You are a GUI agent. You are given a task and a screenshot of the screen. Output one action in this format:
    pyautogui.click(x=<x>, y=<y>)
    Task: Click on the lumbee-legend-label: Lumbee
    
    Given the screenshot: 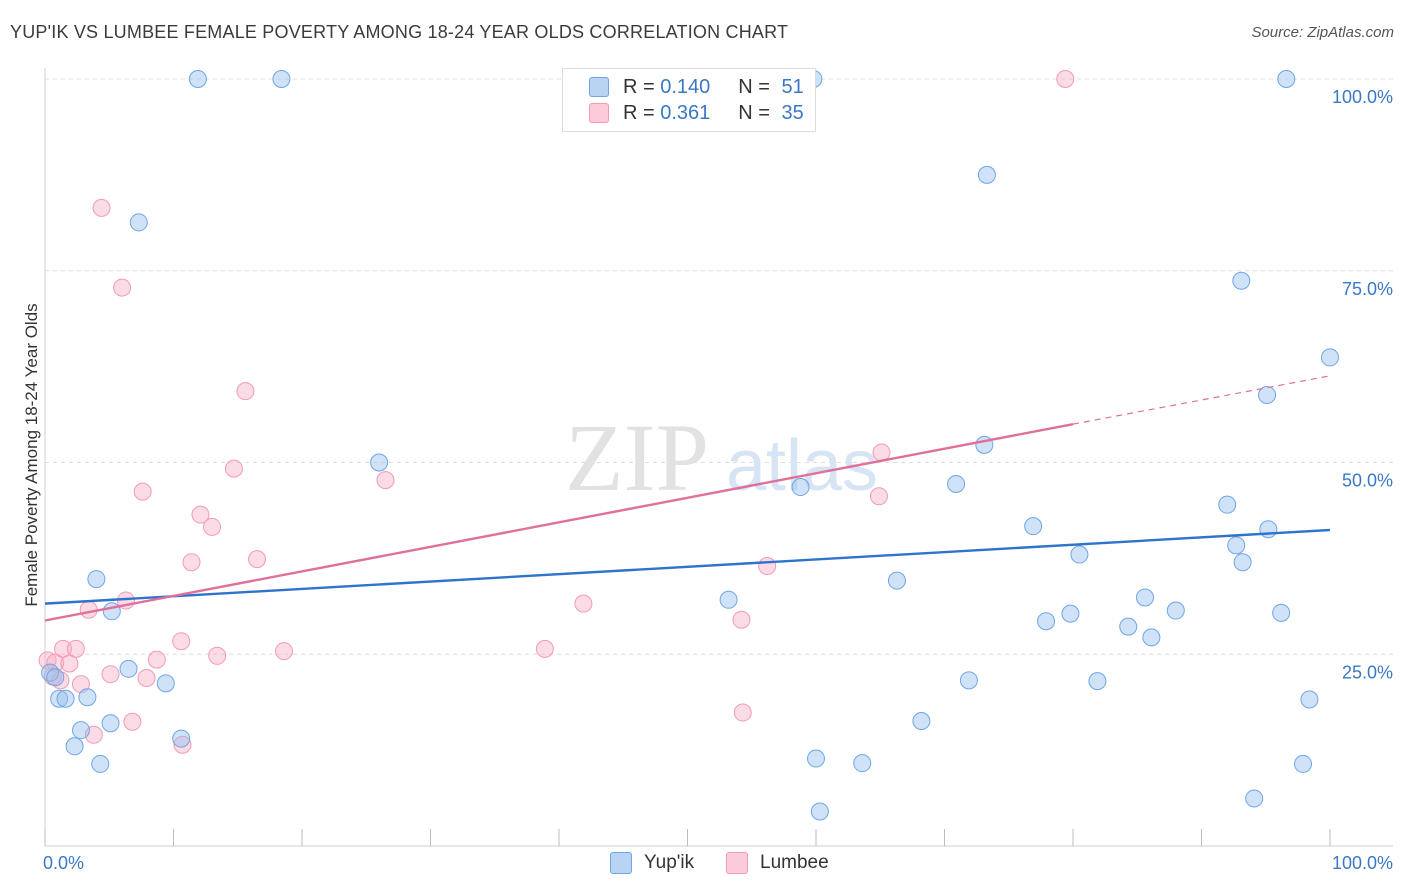 What is the action you would take?
    pyautogui.click(x=794, y=862)
    